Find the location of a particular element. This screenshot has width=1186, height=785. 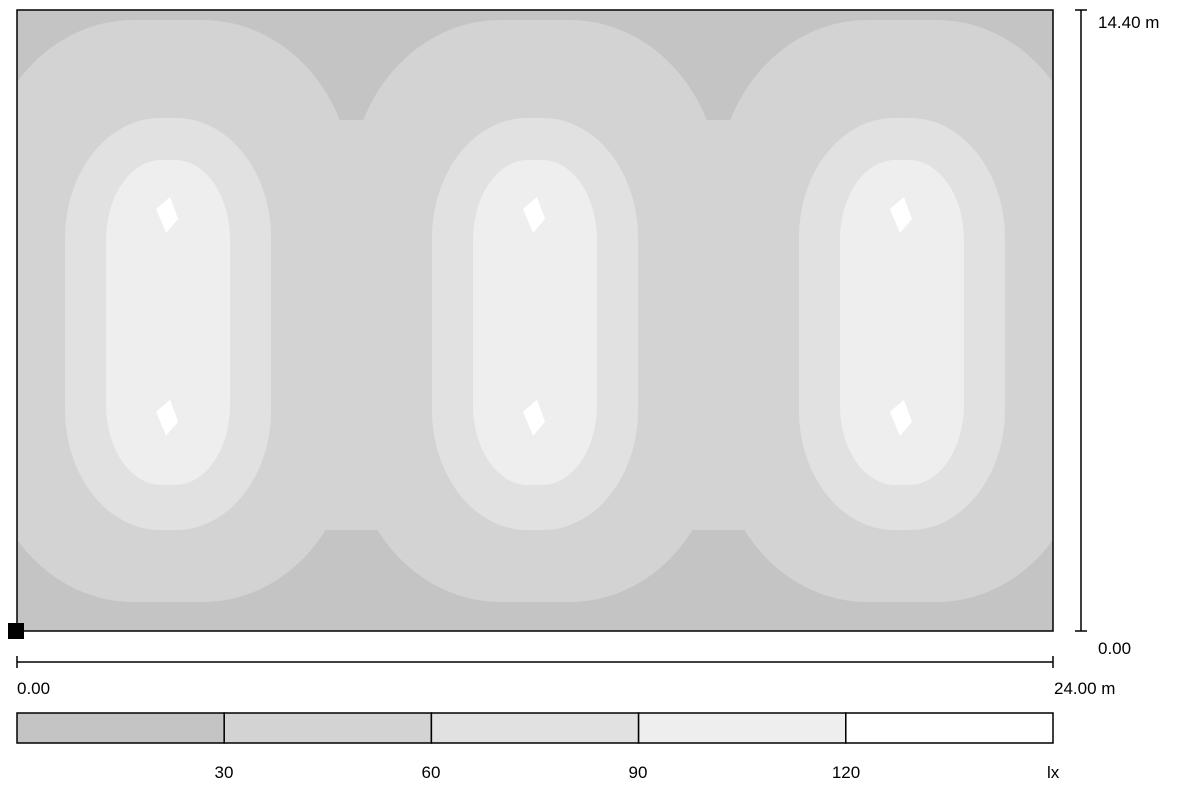

legend-tick-label: 90 is located at coordinates (638, 772).